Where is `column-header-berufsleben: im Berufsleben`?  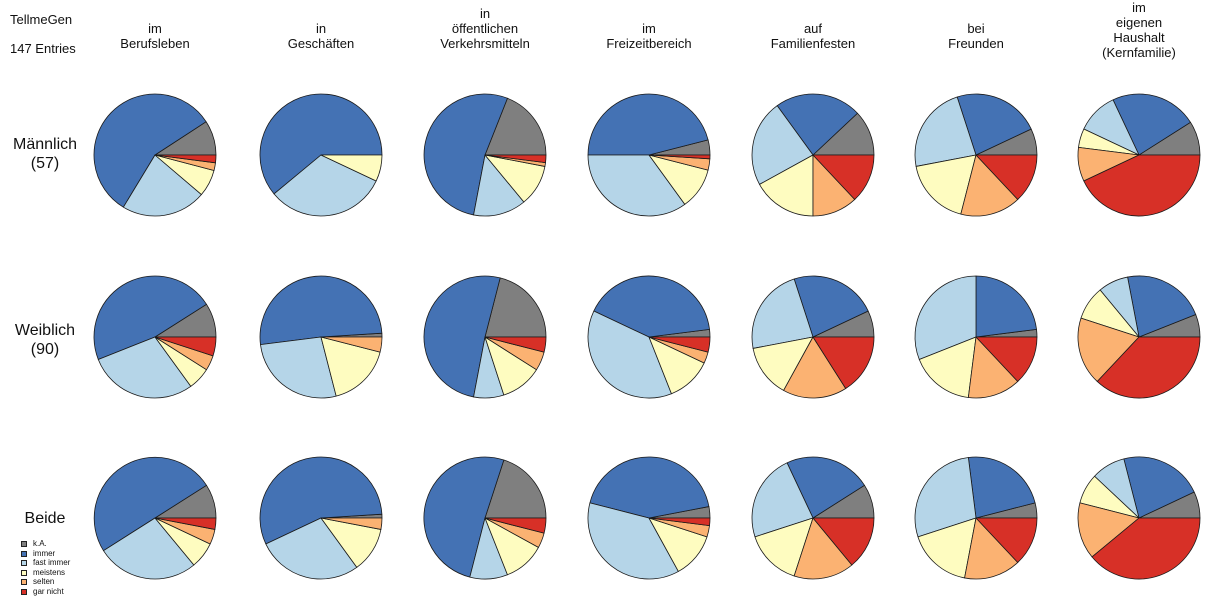 column-header-berufsleben: im Berufsleben is located at coordinates (155, 36).